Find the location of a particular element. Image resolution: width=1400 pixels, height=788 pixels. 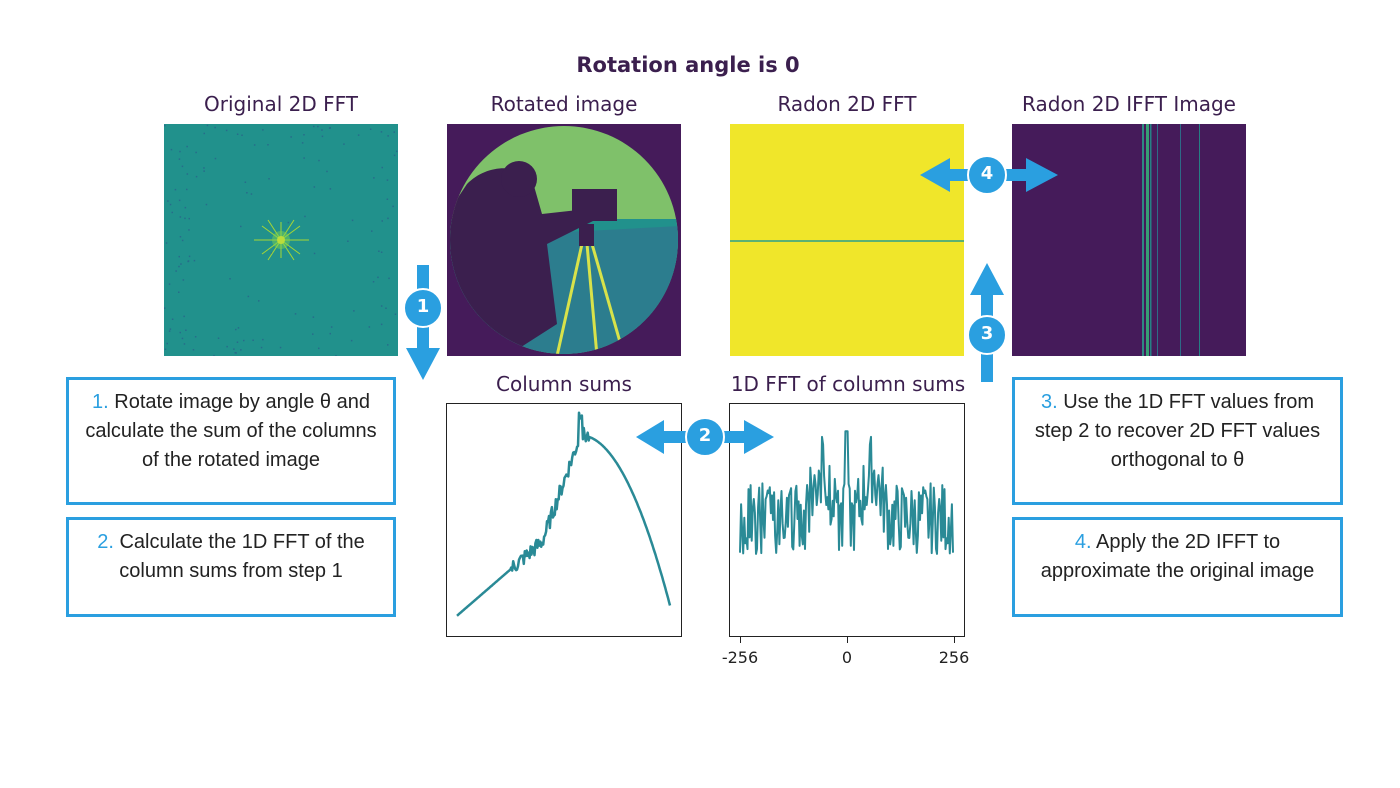

radon-fft-title: Radon 2D FFT is located at coordinates (847, 104).